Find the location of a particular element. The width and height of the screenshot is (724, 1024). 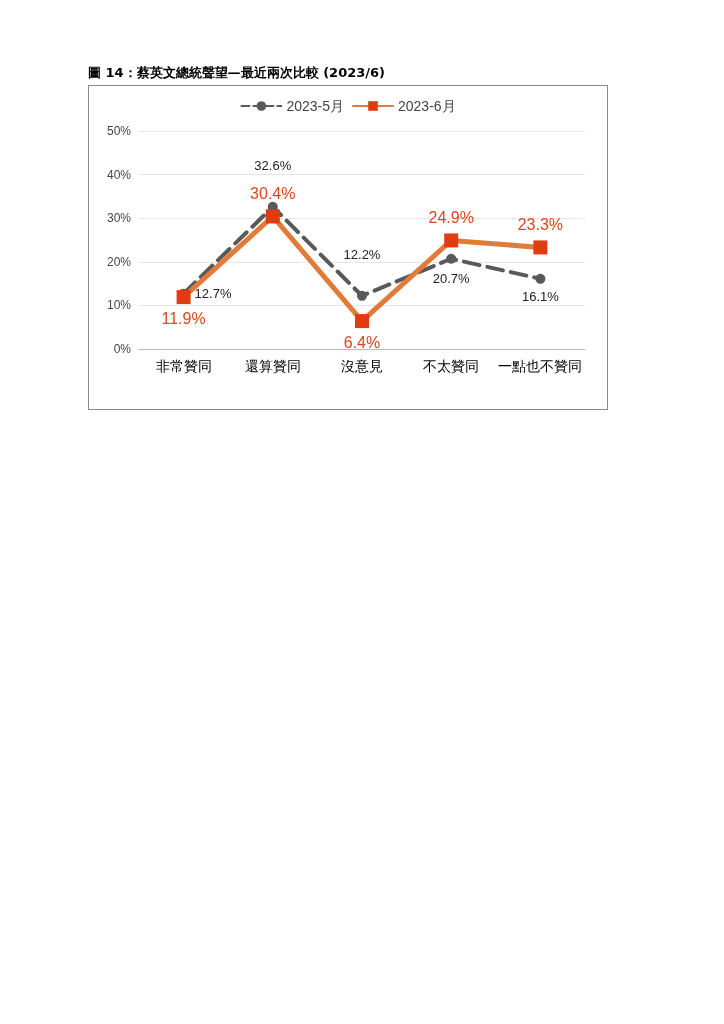

x-tick-label: 沒意見 is located at coordinates (362, 366).